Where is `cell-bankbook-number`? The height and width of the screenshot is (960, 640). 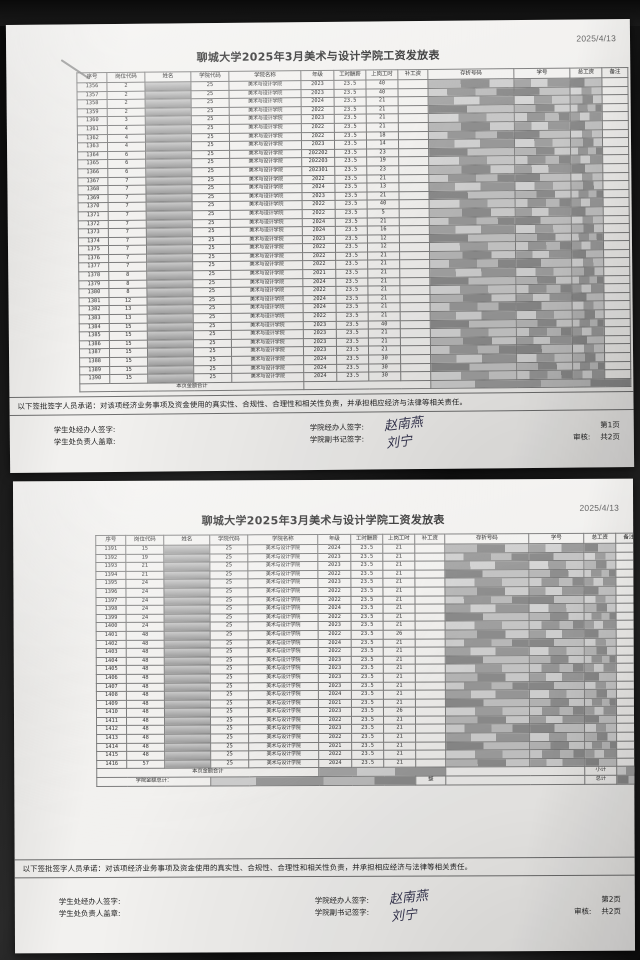
cell-bankbook-number is located at coordinates (487, 694).